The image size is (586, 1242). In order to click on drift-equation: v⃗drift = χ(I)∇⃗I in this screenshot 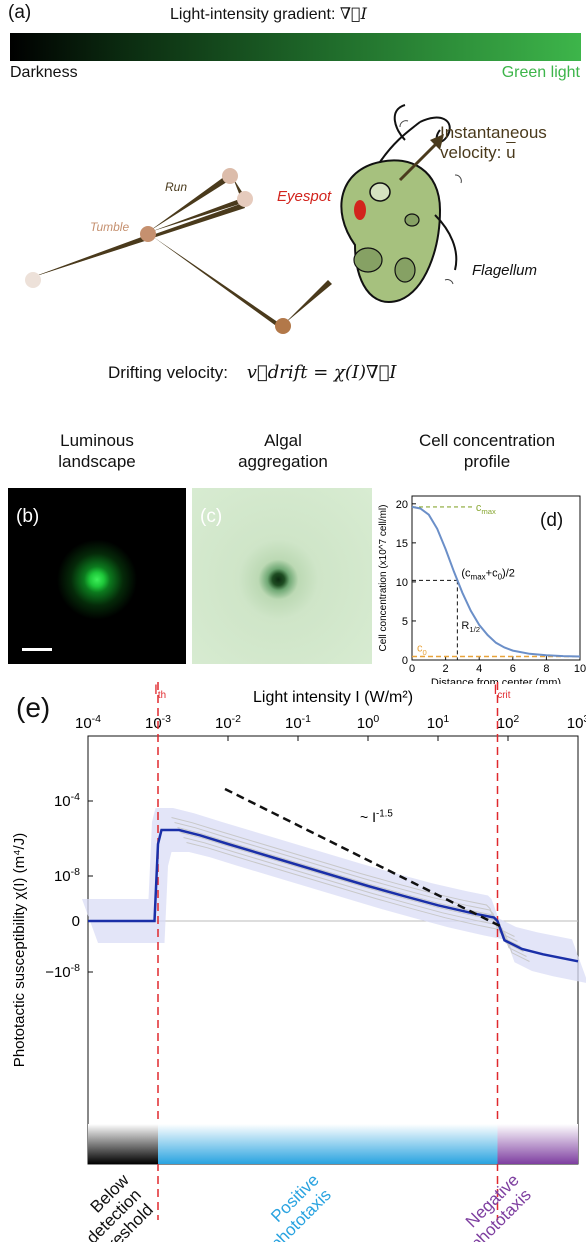, I will do `click(321, 372)`.